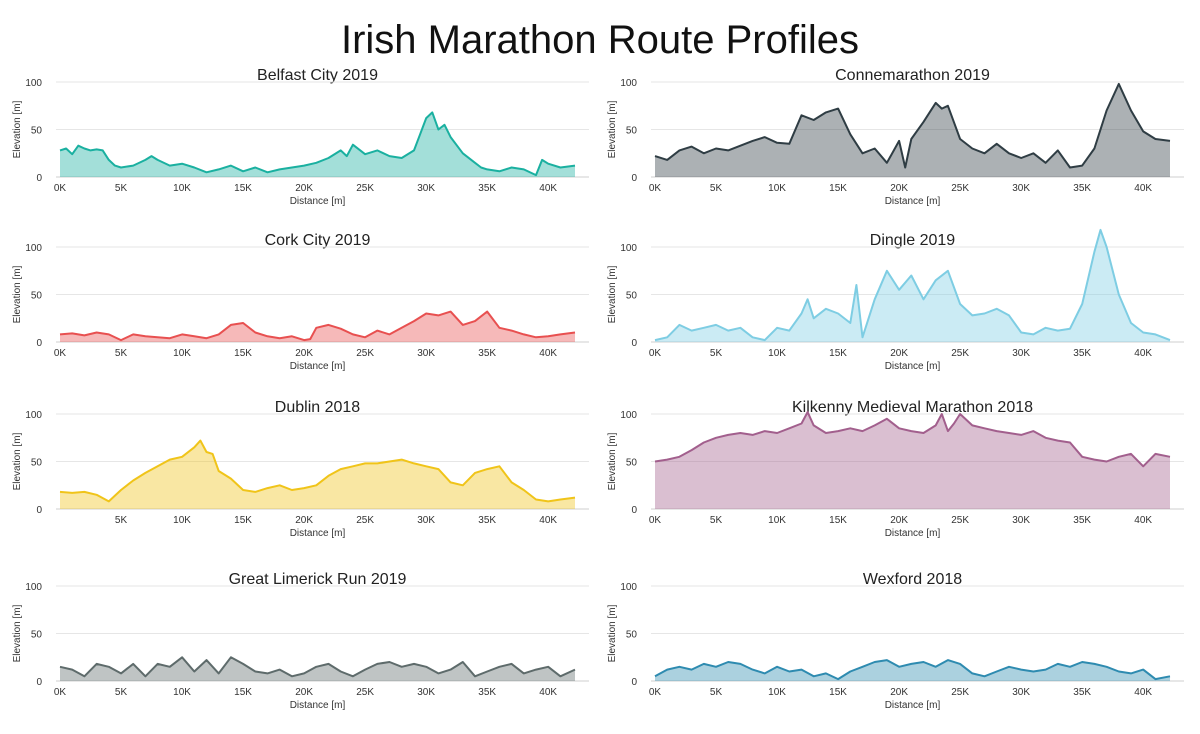 The width and height of the screenshot is (1200, 734). I want to click on panel-title: Wexford 2018, so click(912, 579).